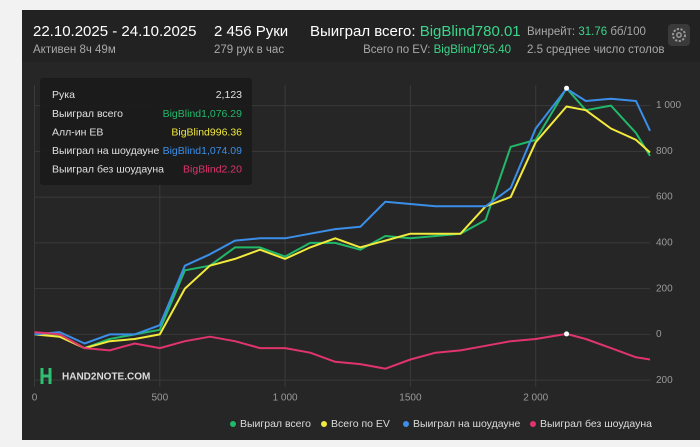 Image resolution: width=700 pixels, height=447 pixels. What do you see at coordinates (108, 169) in the screenshot?
I see `tooltip-label: Выиграл без шоудауна` at bounding box center [108, 169].